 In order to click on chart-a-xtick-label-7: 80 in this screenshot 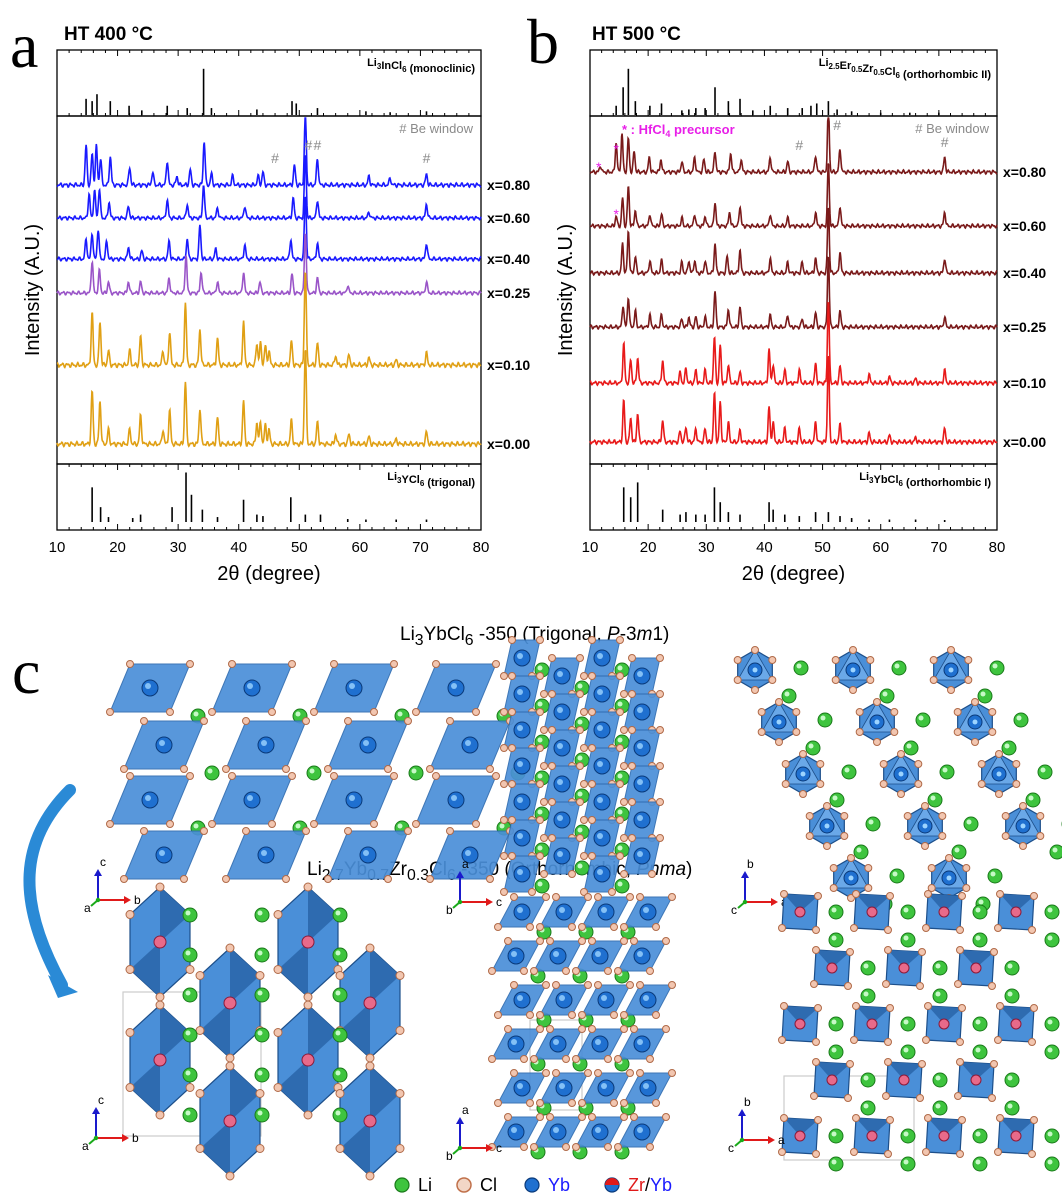, I will do `click(481, 547)`.